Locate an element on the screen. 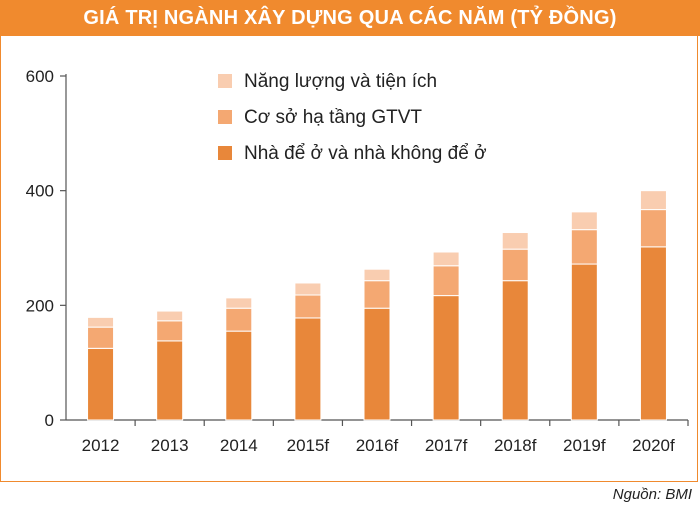 Image resolution: width=700 pixels, height=515 pixels. x-tick-label: 2019f is located at coordinates (584, 445).